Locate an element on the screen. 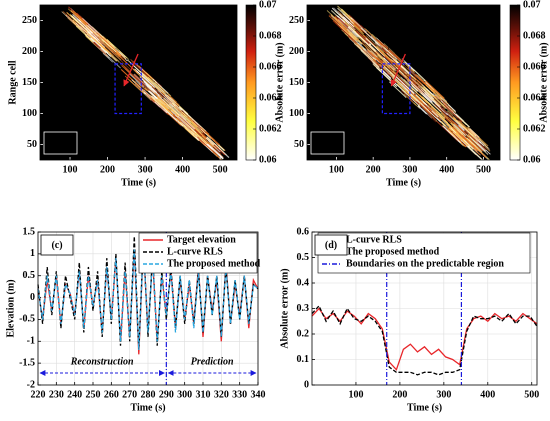  colorbar-tick-label: 0.068 is located at coordinates (270, 35).